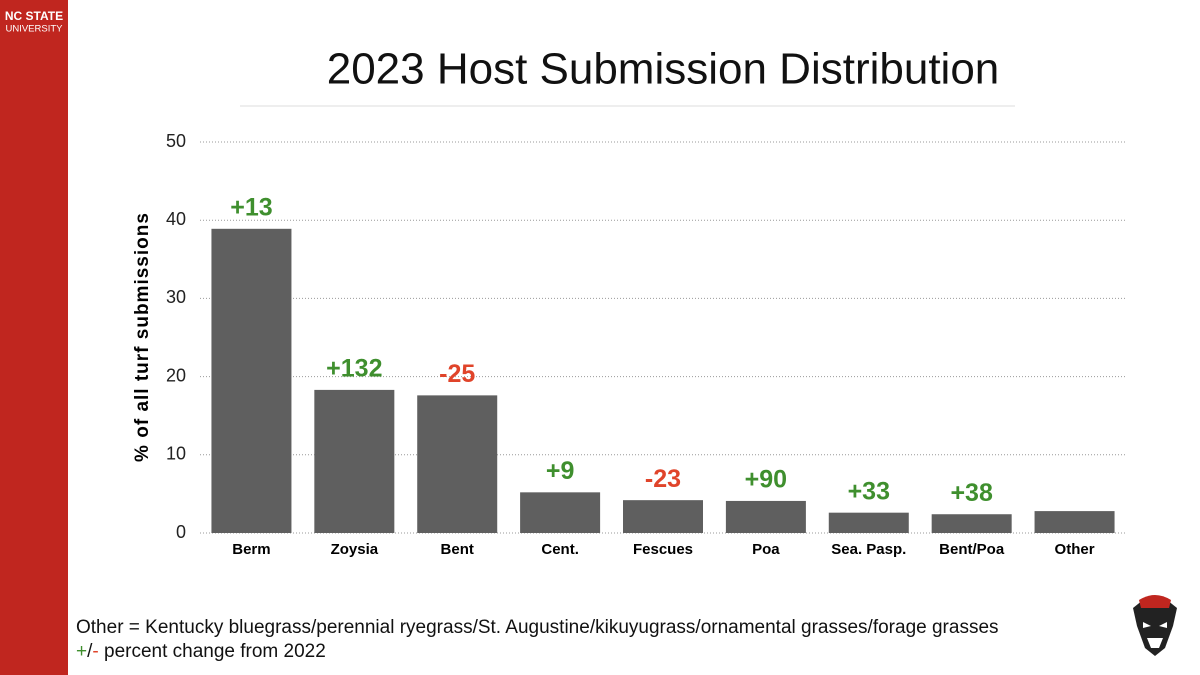 This screenshot has width=1200, height=675. What do you see at coordinates (176, 375) in the screenshot?
I see `y-tick-label: 20` at bounding box center [176, 375].